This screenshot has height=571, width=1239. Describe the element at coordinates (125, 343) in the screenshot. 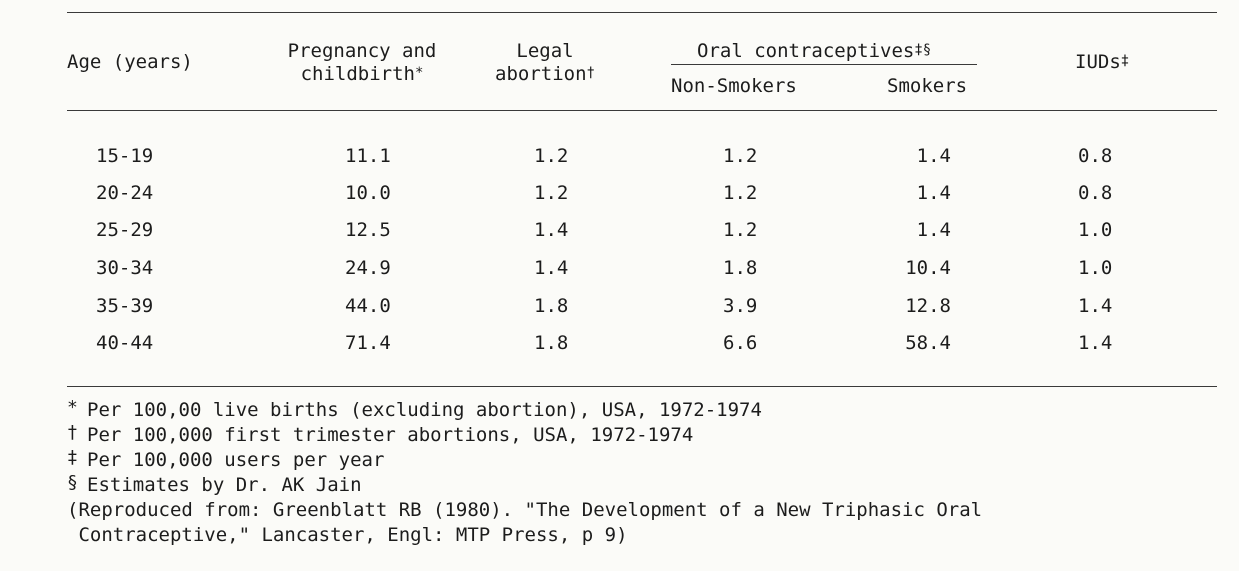

I see `cell-age: 40-44` at that location.